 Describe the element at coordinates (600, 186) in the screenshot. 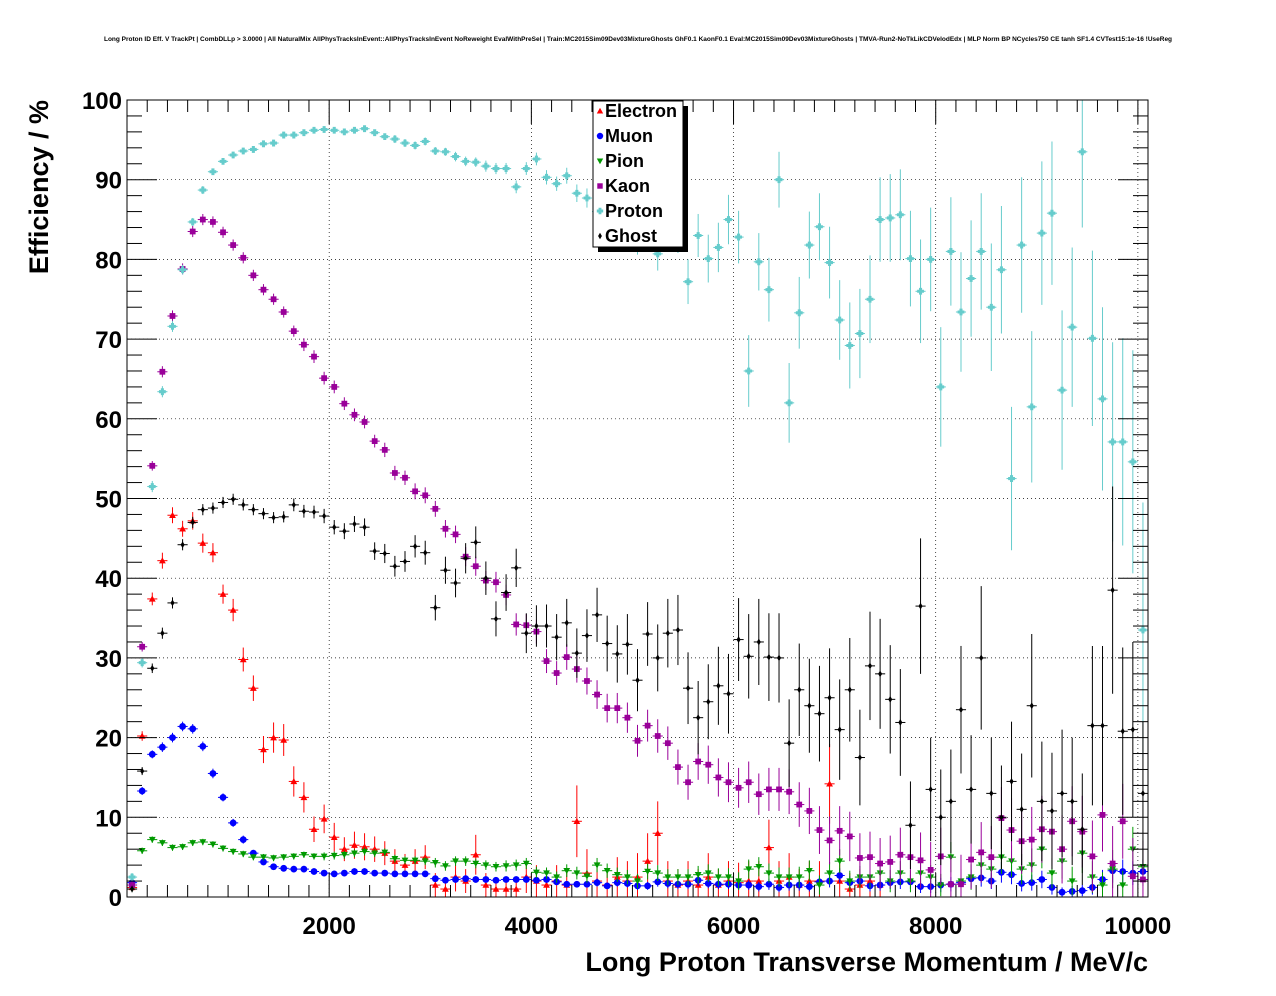

I see `legend-kaon-marker` at that location.